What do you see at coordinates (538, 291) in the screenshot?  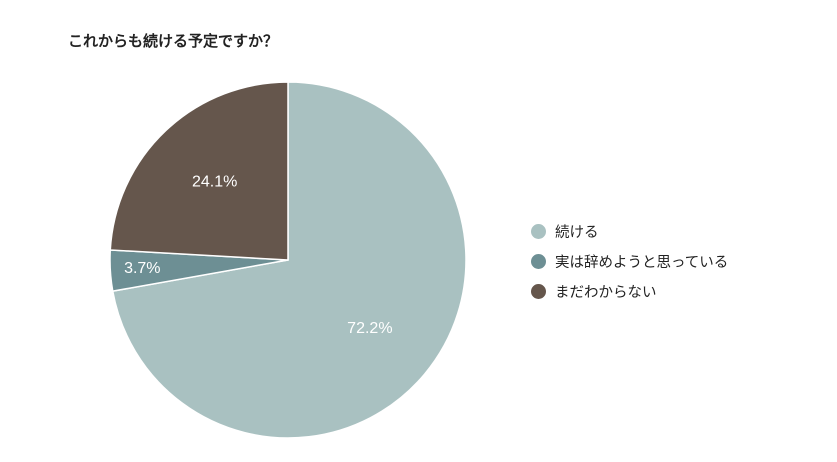 I see `legend-swatch-undecided` at bounding box center [538, 291].